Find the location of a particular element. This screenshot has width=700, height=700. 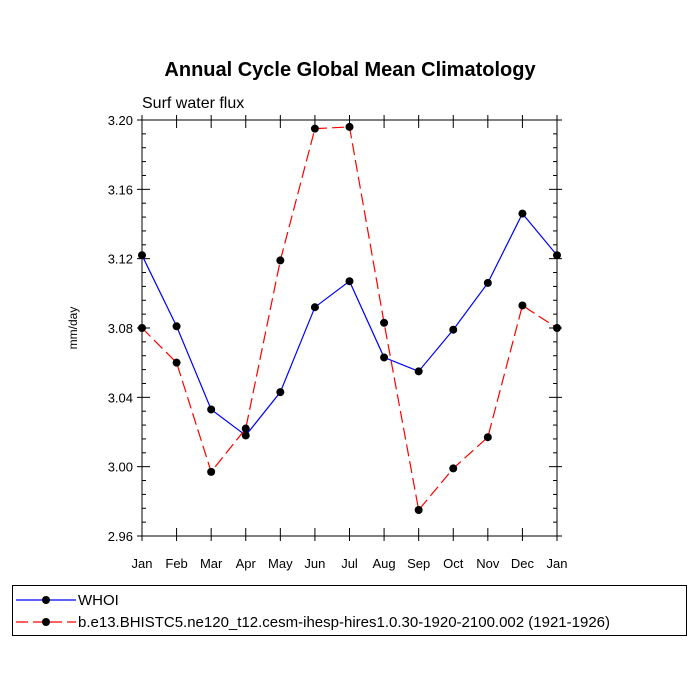

chart-subtitle: Surf water flux is located at coordinates (193, 103).